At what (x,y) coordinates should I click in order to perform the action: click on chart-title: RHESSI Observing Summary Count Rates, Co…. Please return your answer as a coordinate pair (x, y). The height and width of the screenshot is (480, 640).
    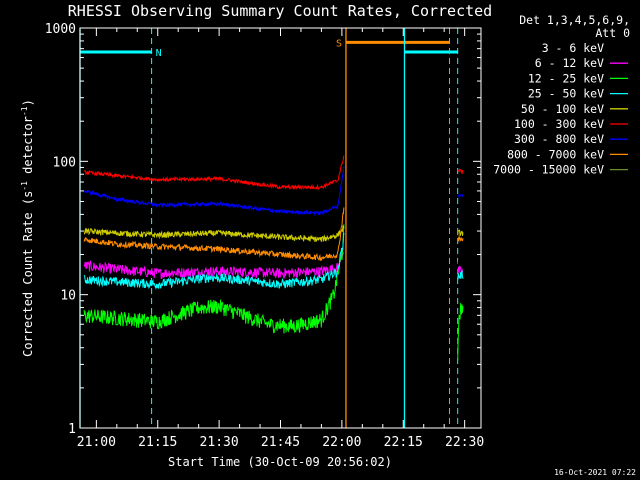
    Looking at the image, I should click on (280, 11).